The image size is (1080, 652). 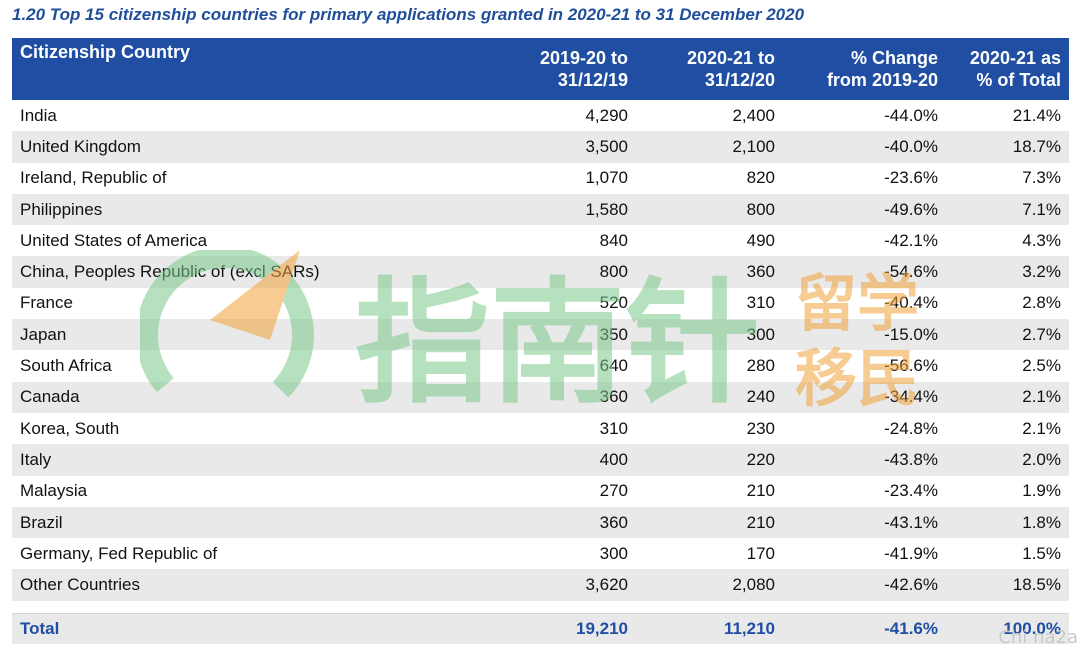 I want to click on header-2020-21: 2020-21 to 31/12/20, so click(x=709, y=69).